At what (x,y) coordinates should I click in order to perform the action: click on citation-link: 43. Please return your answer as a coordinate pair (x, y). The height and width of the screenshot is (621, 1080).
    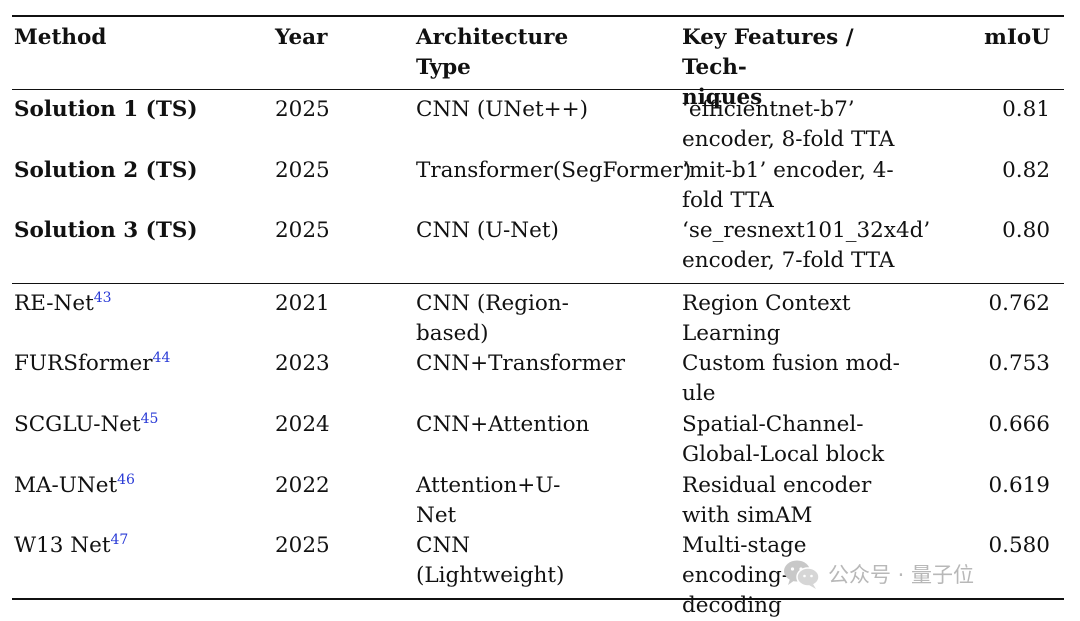
    Looking at the image, I should click on (102, 298).